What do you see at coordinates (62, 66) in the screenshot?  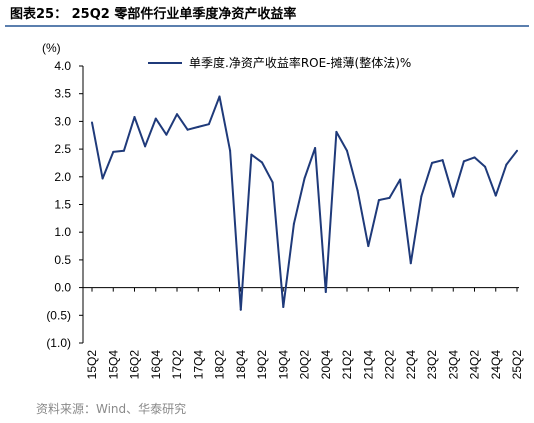 I see `y-tick-label: 4.0` at bounding box center [62, 66].